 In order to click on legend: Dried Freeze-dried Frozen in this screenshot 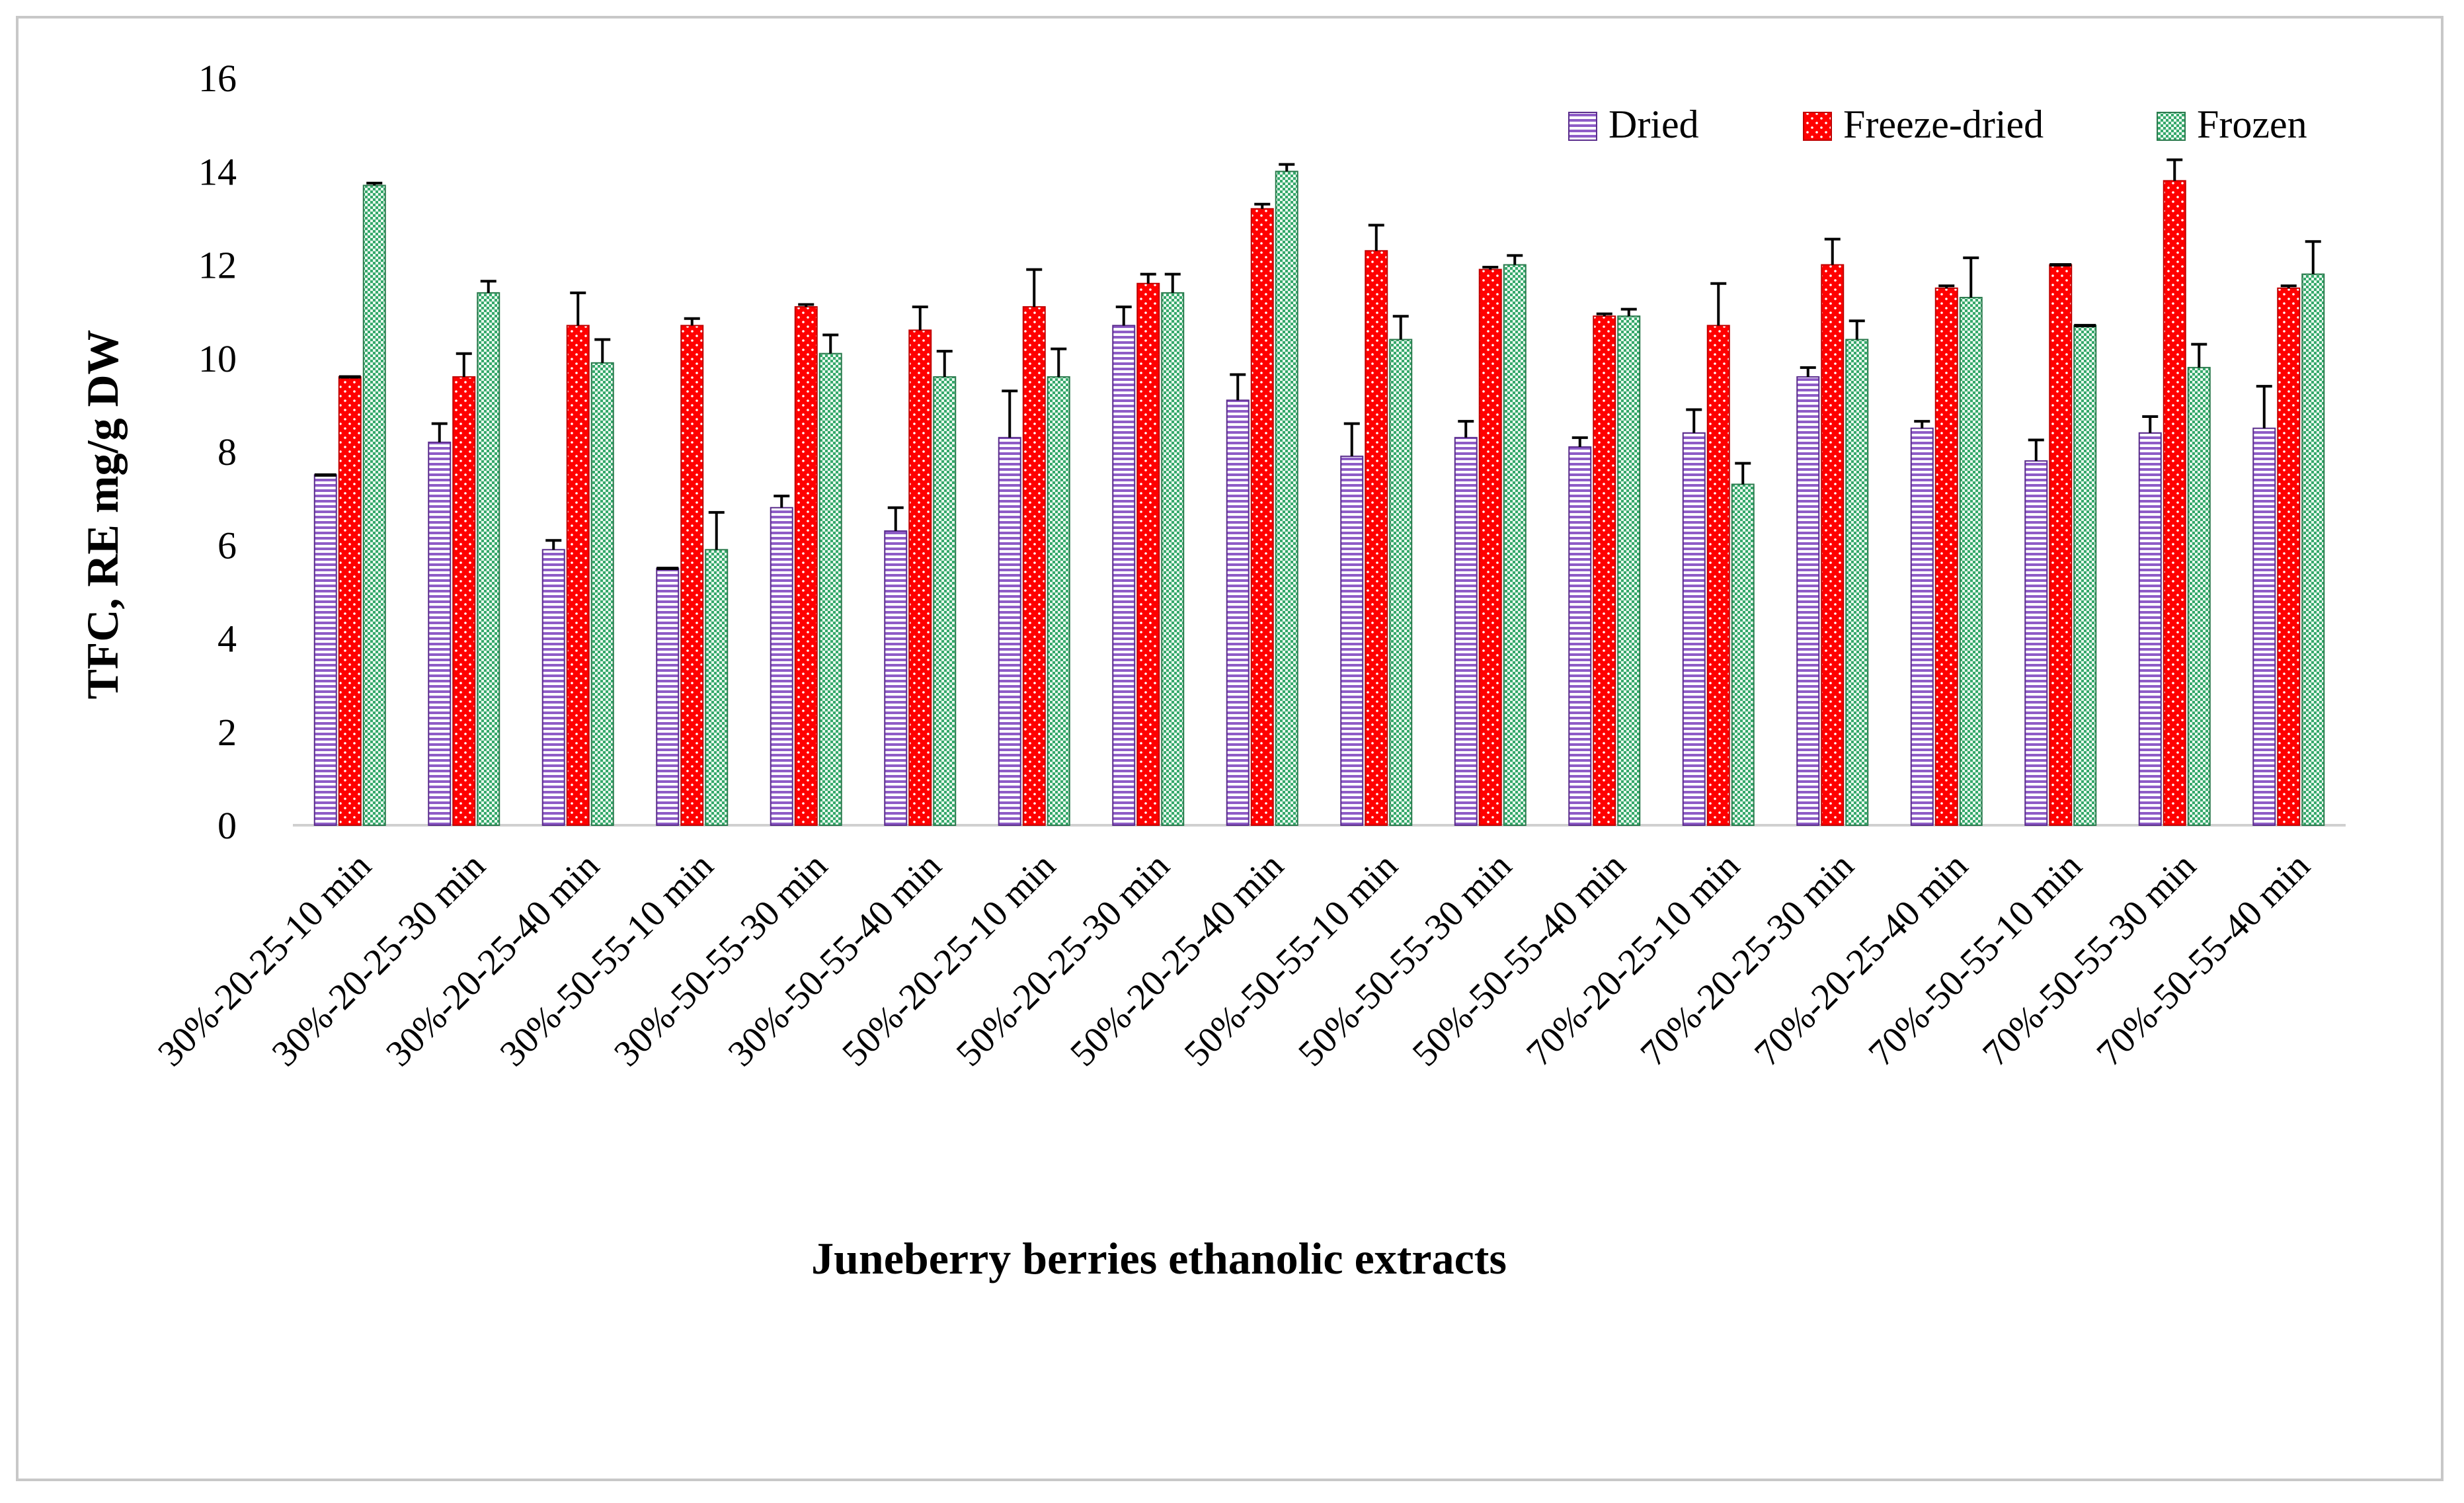, I will do `click(1938, 124)`.